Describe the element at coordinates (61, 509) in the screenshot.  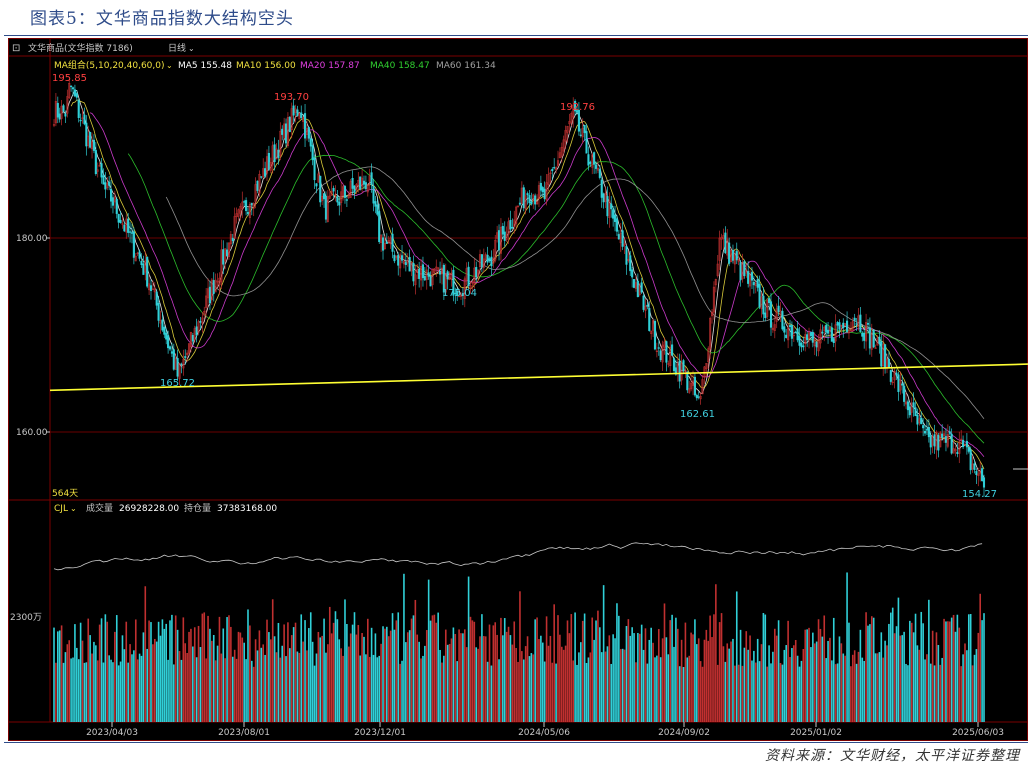
I see `volume-indicator: CJL` at that location.